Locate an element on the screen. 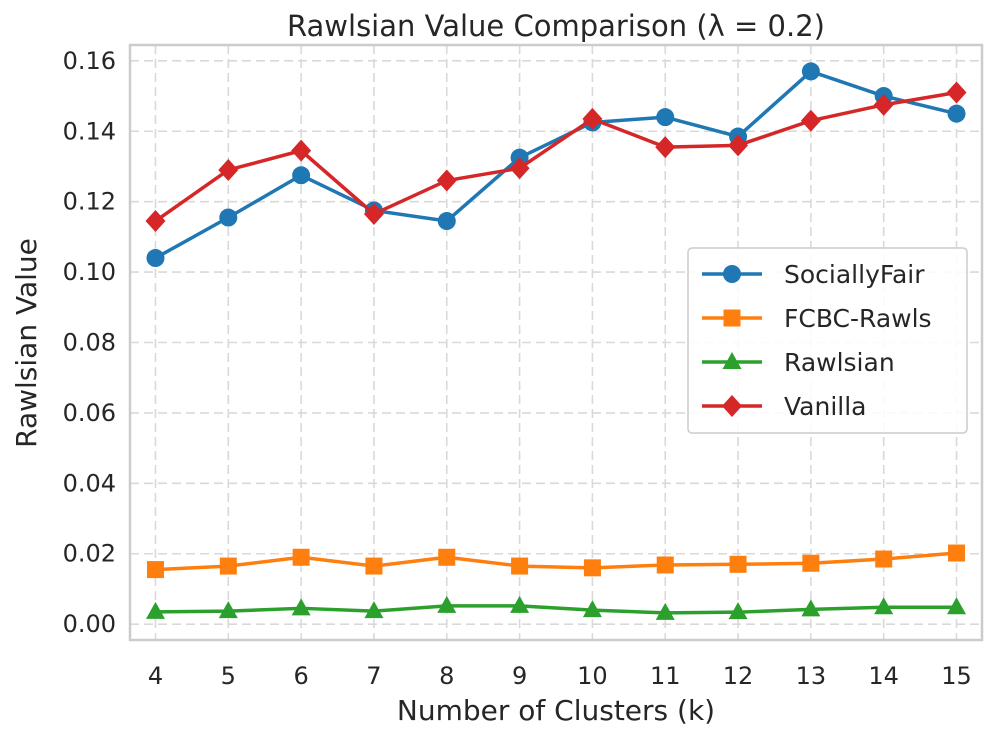 This screenshot has height=740, width=997. x-tick-label: 6 is located at coordinates (300, 676).